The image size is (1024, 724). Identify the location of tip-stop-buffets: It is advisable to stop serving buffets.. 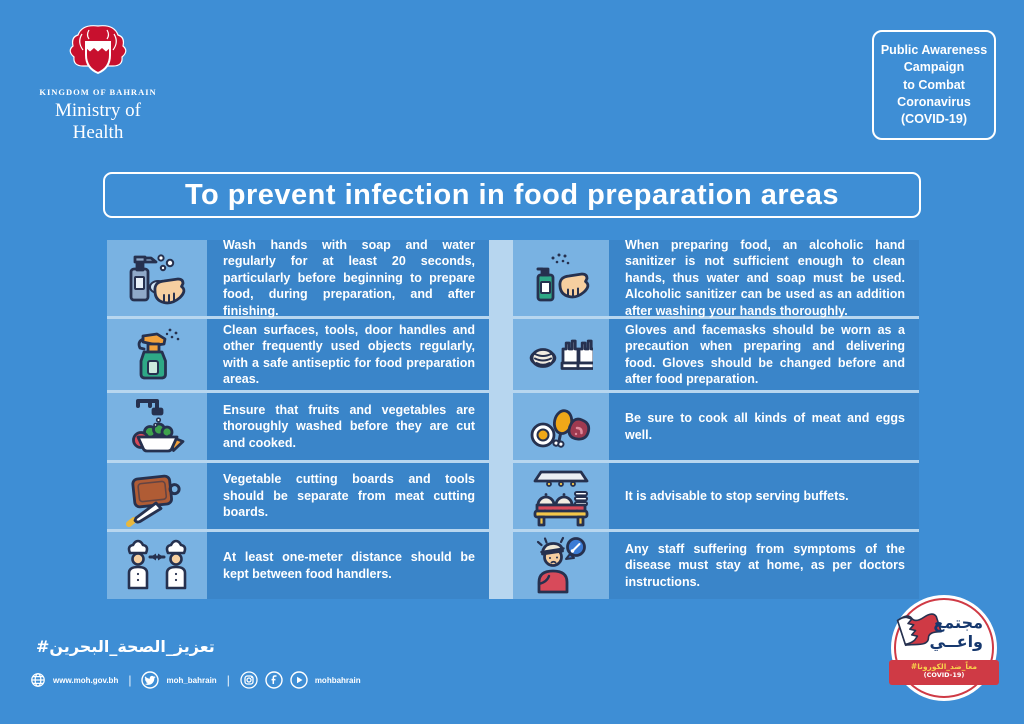
(716, 496).